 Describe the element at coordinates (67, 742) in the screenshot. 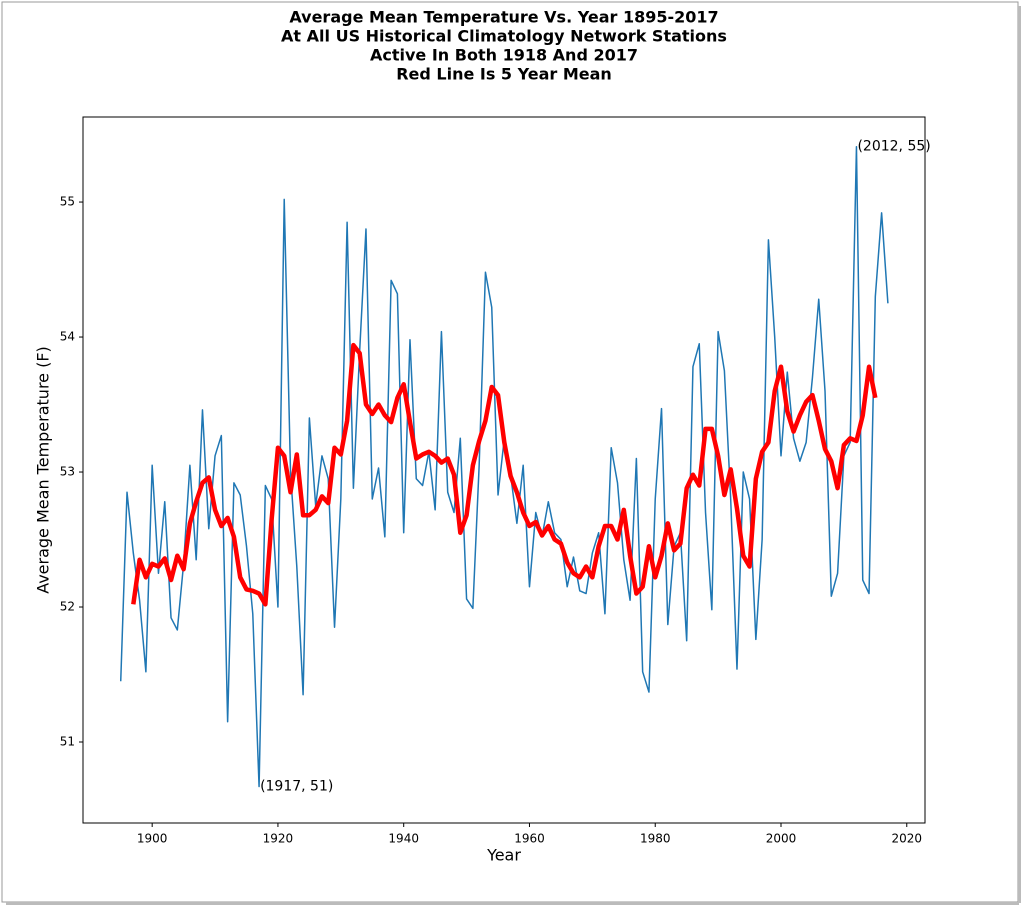

I see `y-tick-label: 51` at that location.